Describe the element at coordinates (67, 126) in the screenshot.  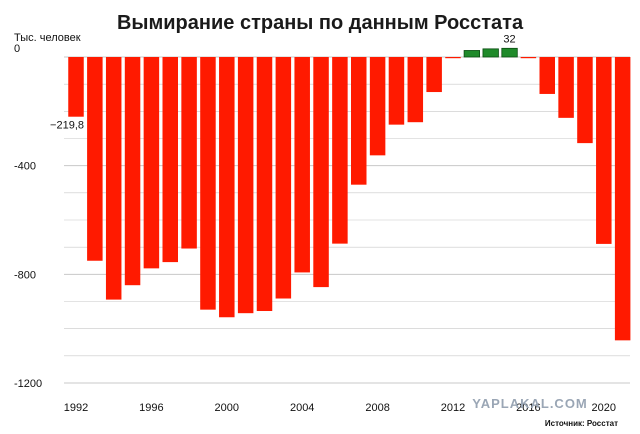
I see `data-label: −219,8` at that location.